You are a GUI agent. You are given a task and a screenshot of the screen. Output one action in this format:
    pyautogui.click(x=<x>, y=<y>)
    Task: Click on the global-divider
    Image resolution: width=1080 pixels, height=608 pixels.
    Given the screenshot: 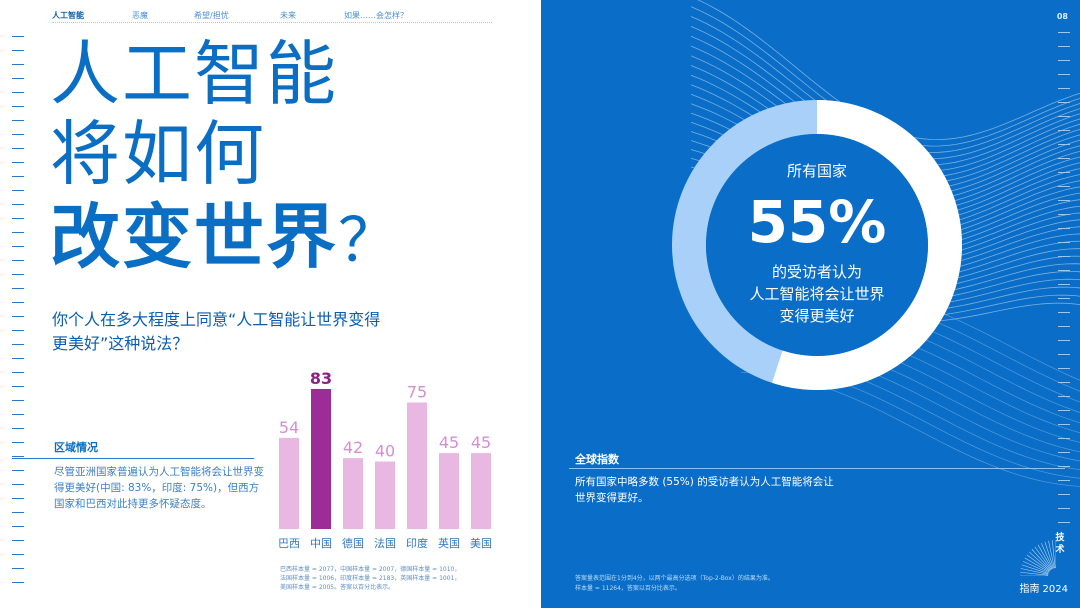 What is the action you would take?
    pyautogui.click(x=817, y=468)
    